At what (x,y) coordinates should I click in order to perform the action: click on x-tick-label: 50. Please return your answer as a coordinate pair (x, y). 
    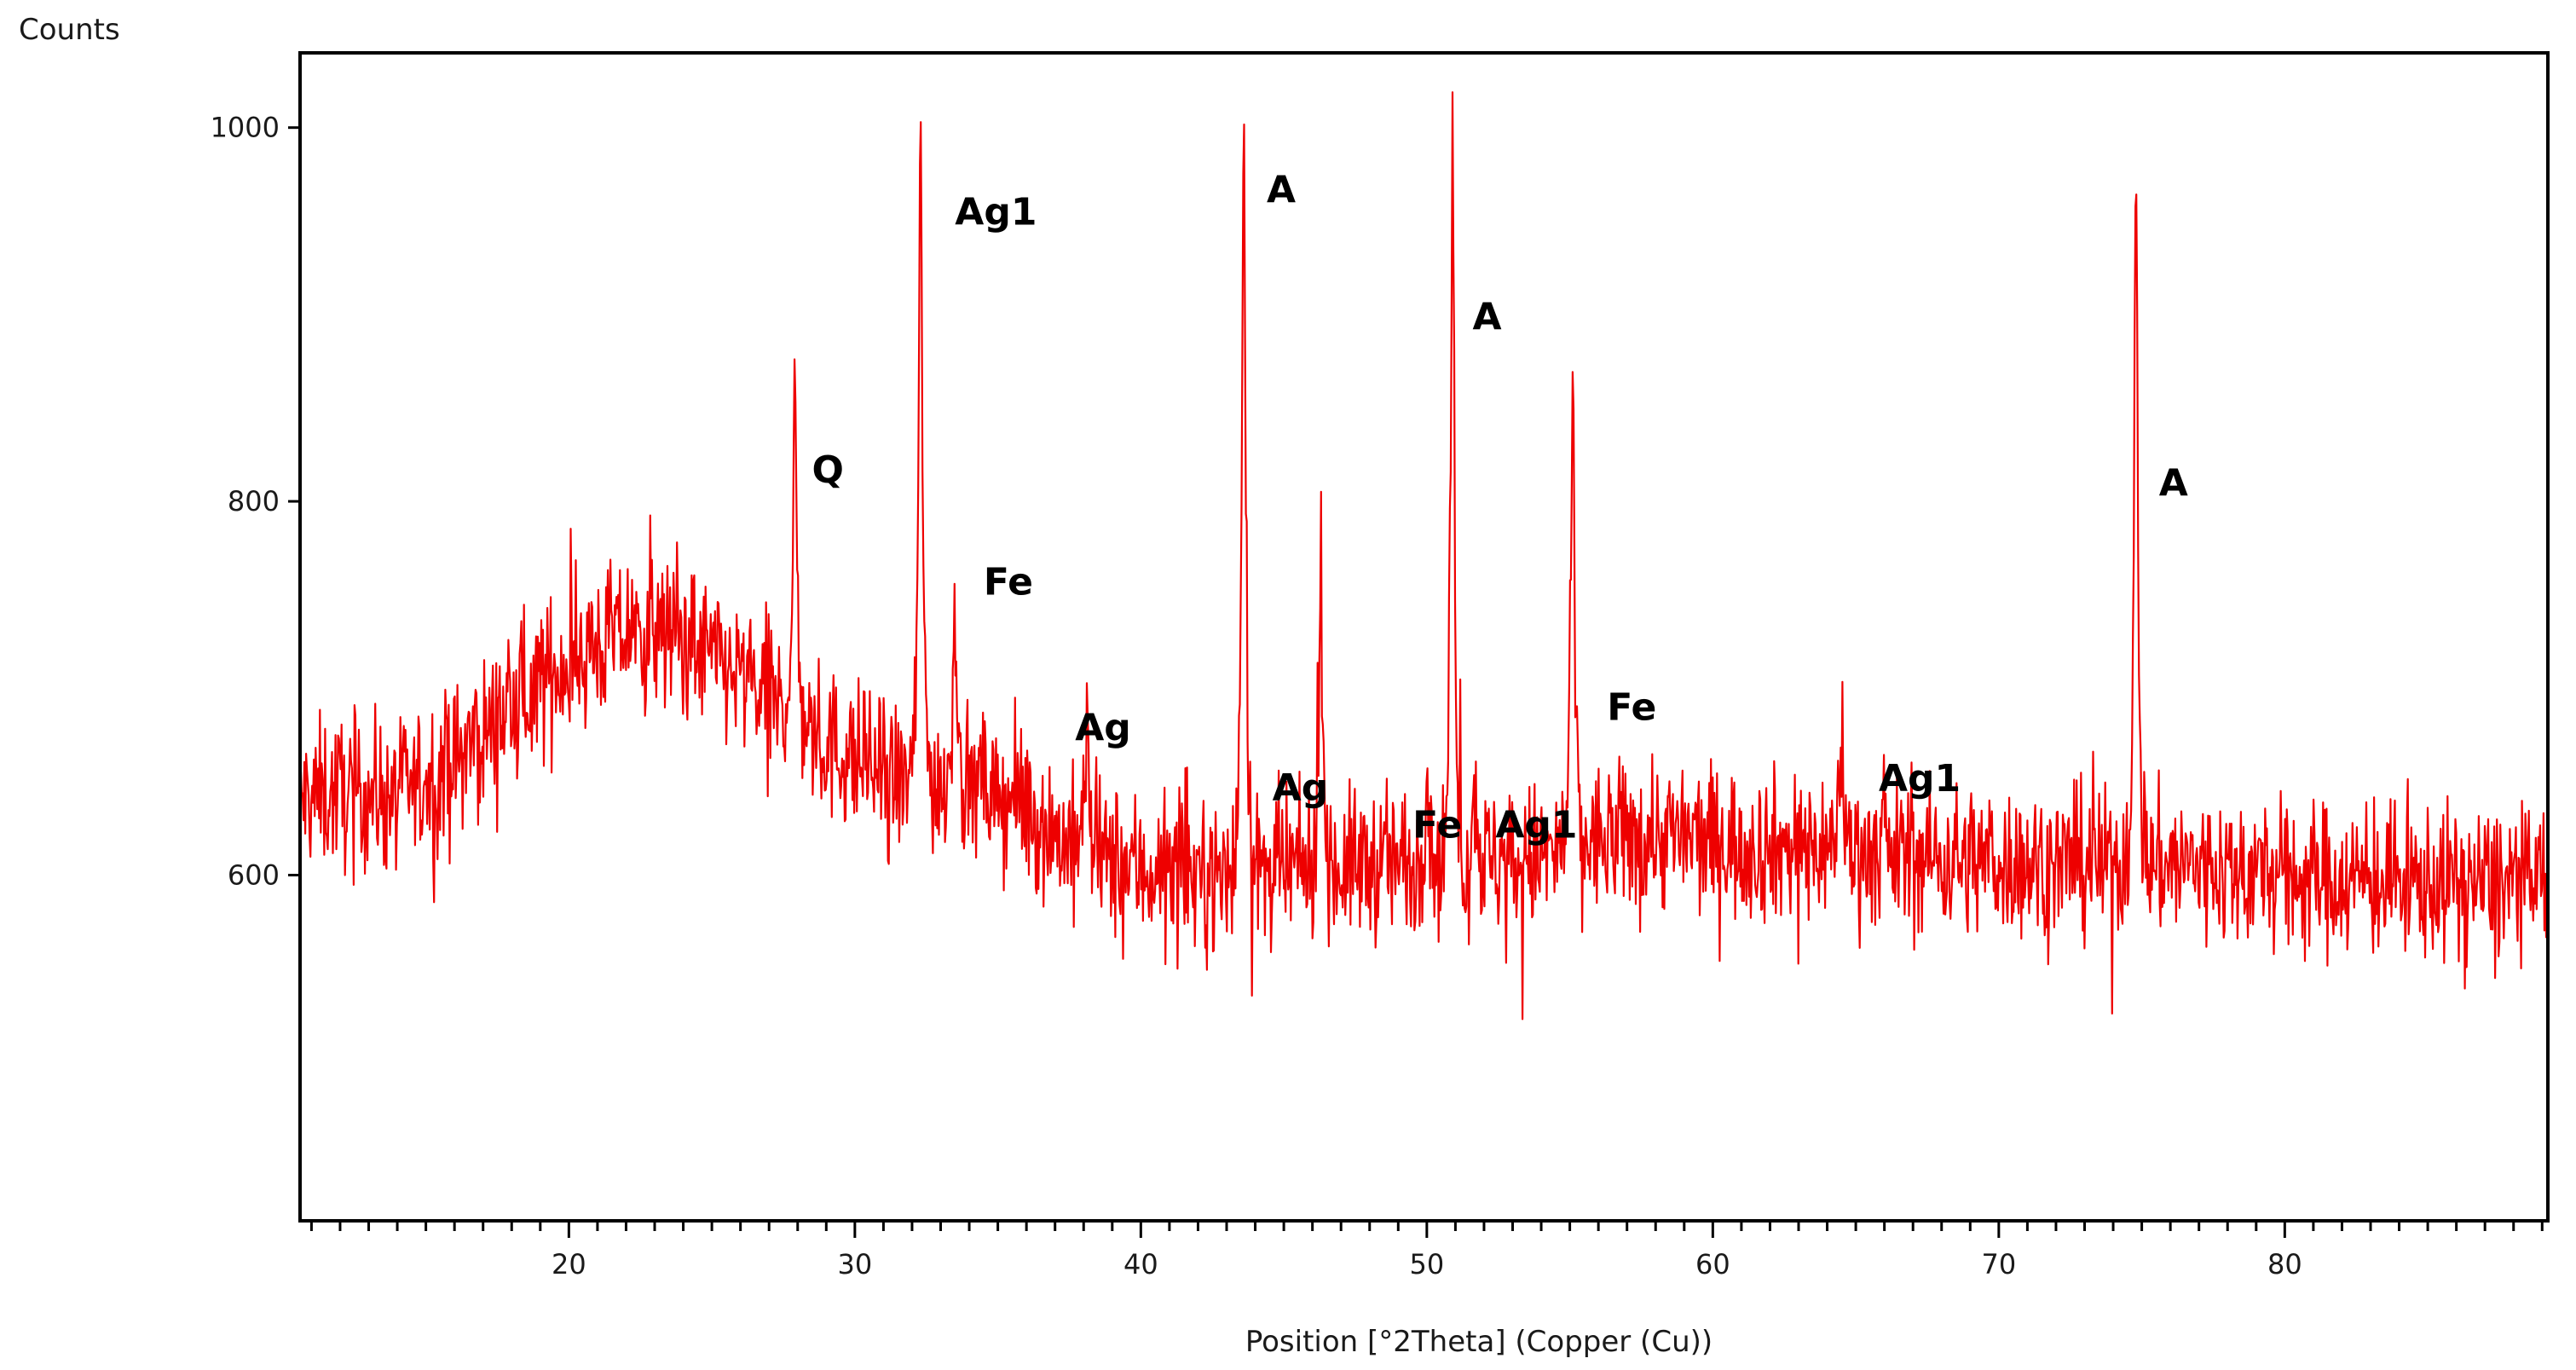
    Looking at the image, I should click on (1426, 1264).